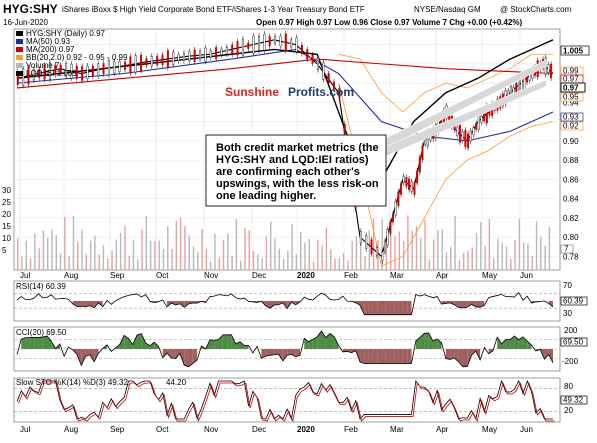  What do you see at coordinates (51, 73) in the screenshot?
I see `legend-lqd: LQD:IEI 1.005` at bounding box center [51, 73].